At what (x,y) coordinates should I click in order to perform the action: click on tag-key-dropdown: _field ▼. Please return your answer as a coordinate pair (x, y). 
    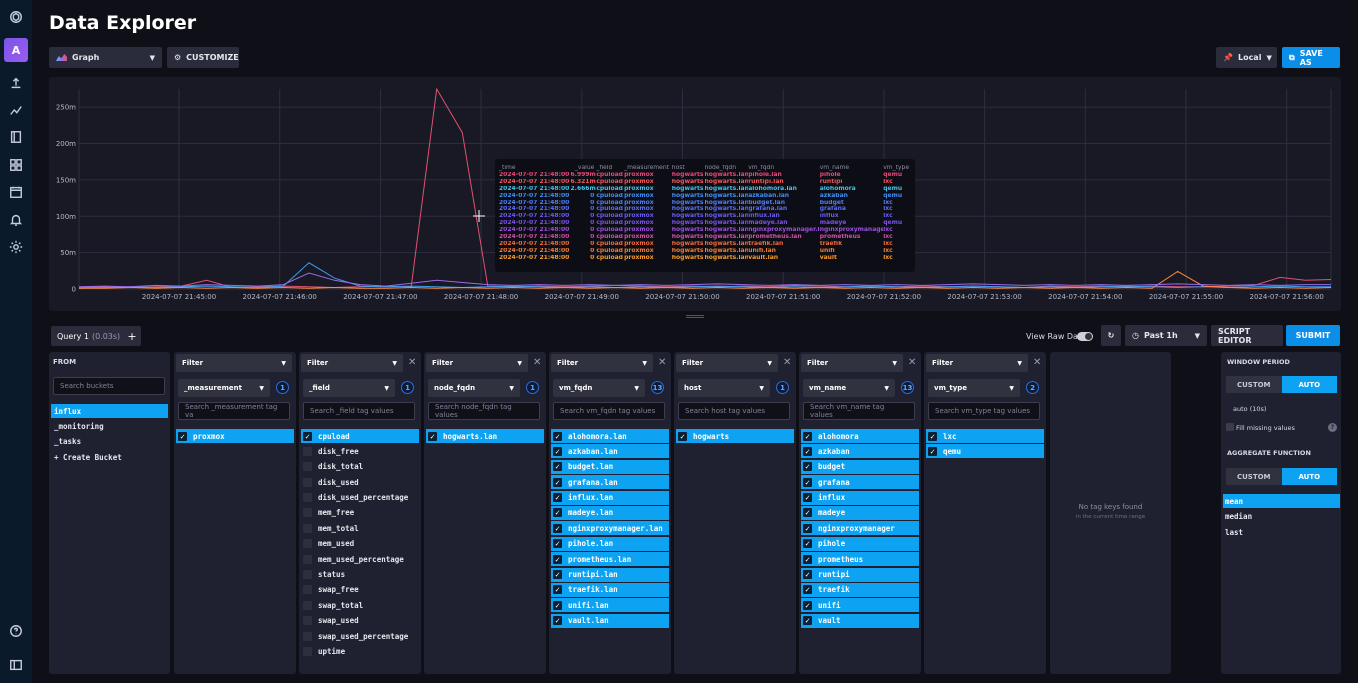
    Looking at the image, I should click on (349, 388).